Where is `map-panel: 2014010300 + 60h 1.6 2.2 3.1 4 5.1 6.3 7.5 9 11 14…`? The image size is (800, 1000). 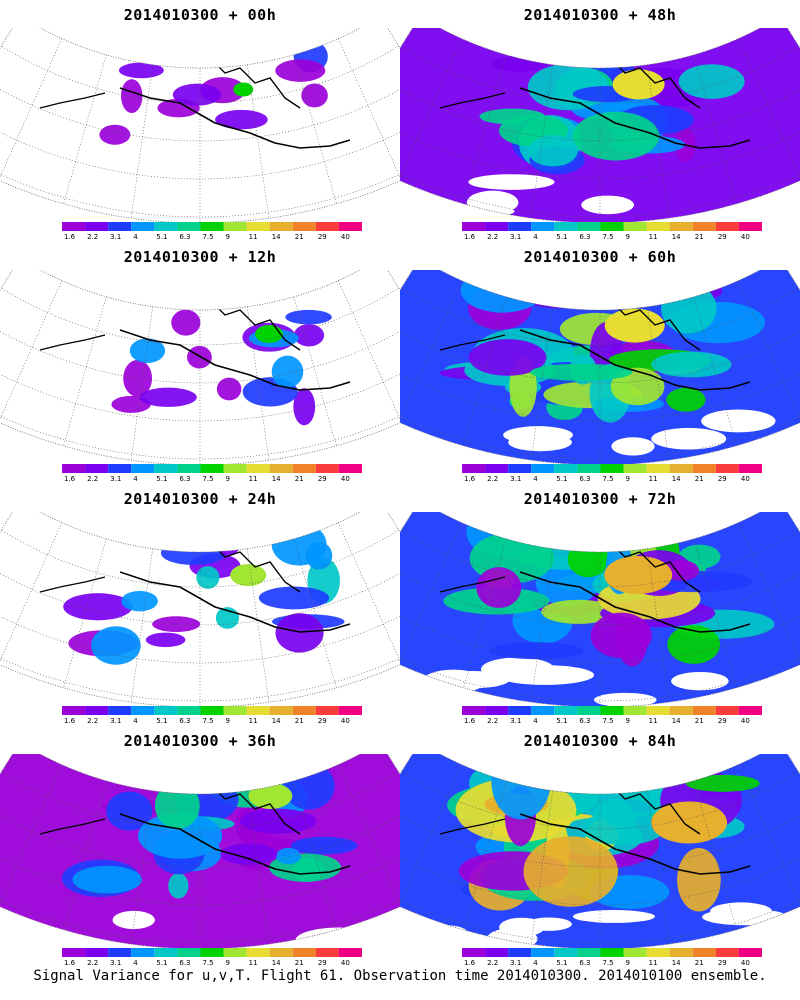 map-panel: 2014010300 + 60h 1.6 2.2 3.1 4 5.1 6.3 7.5 9 11 14… is located at coordinates (600, 362).